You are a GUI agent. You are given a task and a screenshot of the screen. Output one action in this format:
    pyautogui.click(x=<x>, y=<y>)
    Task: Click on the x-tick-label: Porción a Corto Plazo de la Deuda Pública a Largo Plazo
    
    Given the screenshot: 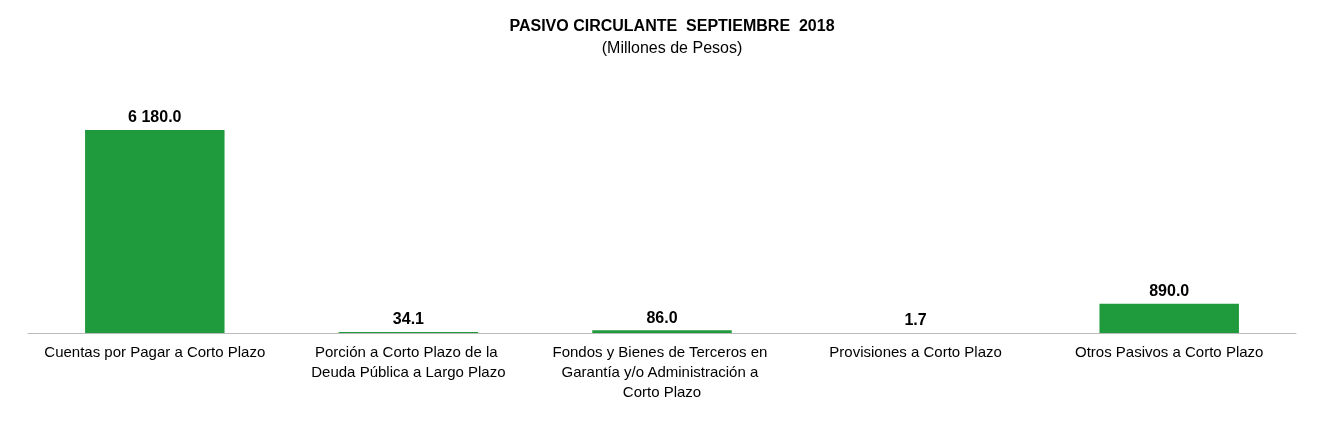 What is the action you would take?
    pyautogui.click(x=408, y=361)
    